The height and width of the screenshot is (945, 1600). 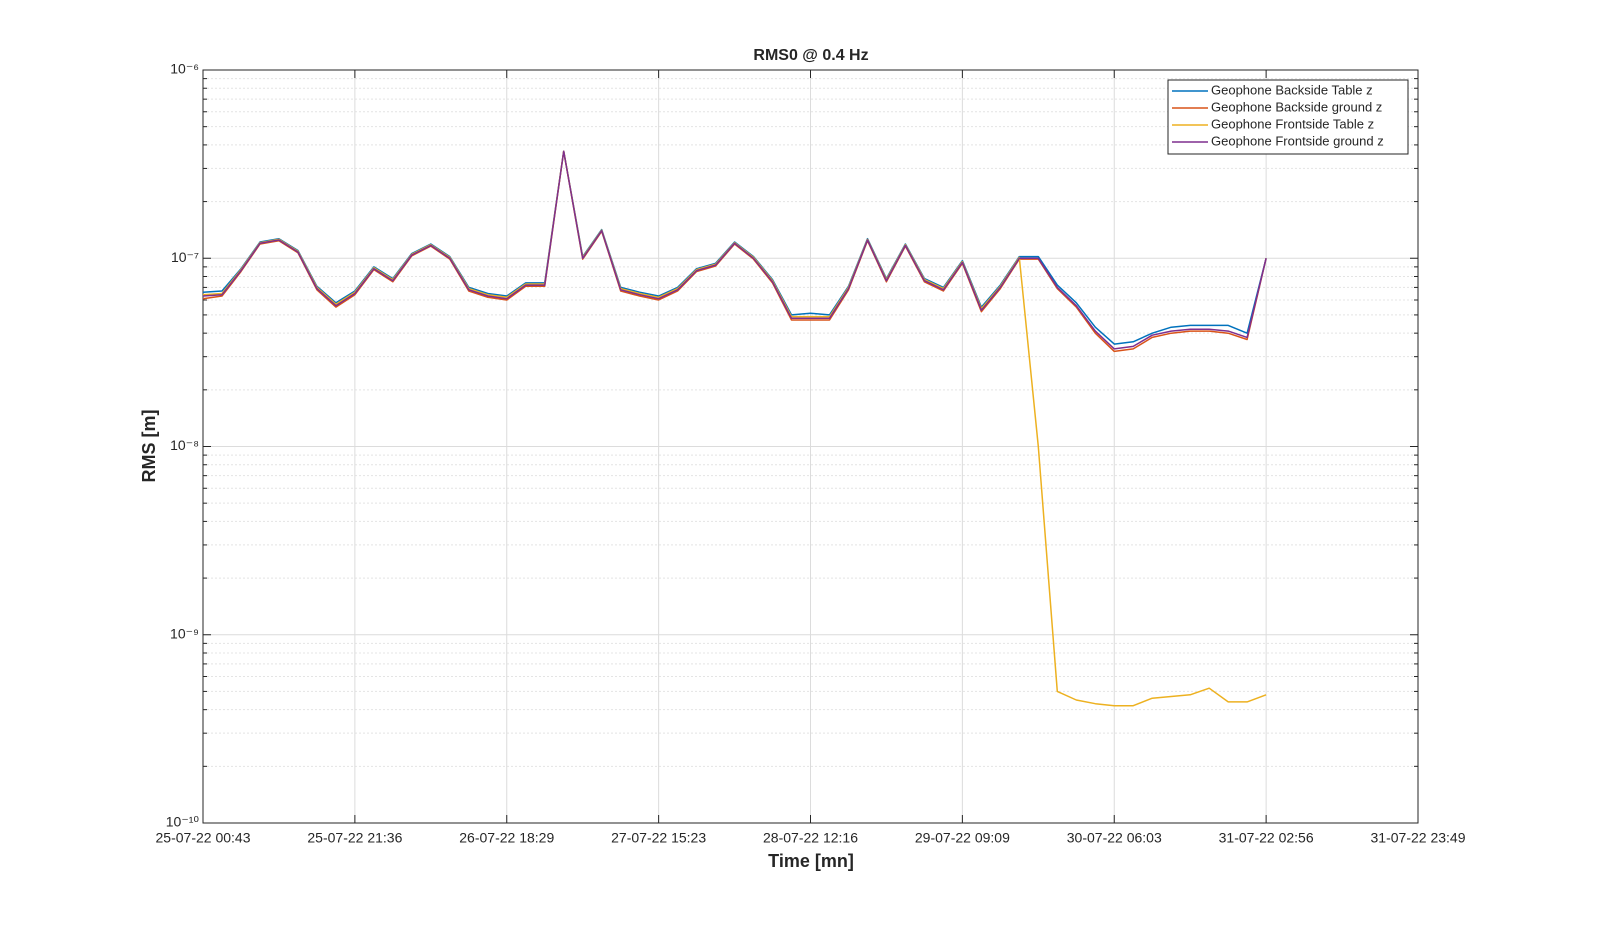 I want to click on y-tick-label: 10⁻⁶, so click(x=184, y=69).